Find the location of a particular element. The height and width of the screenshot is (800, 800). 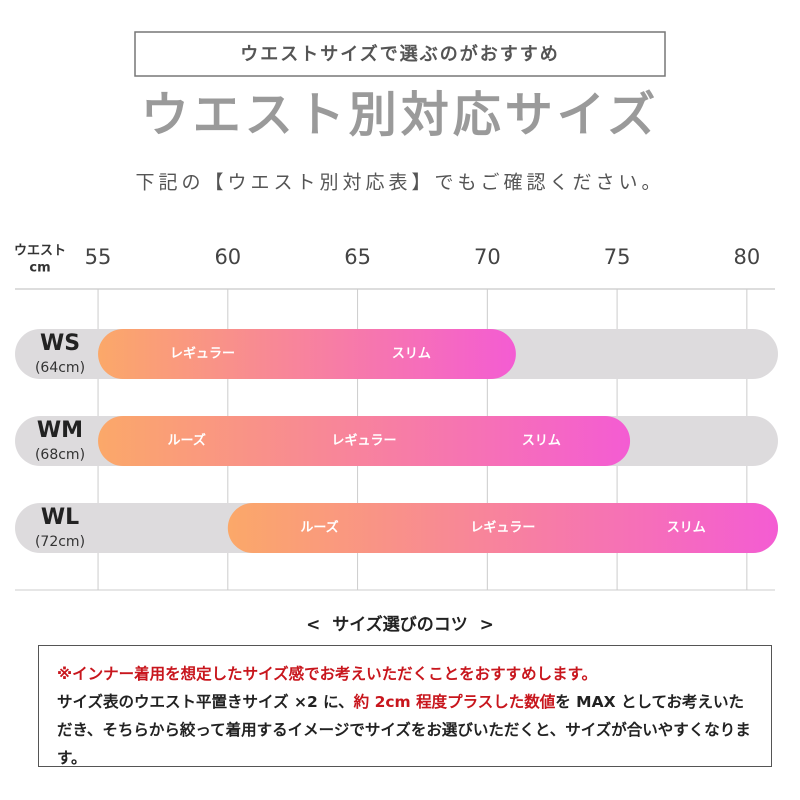

tagline: ウエストサイズで選ぶのがおすすめ is located at coordinates (399, 54).